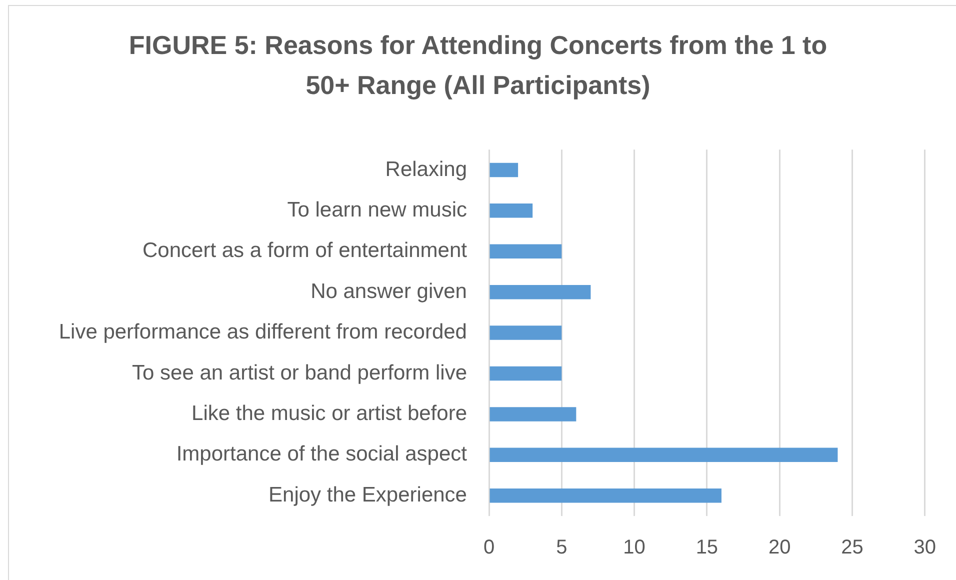 Image resolution: width=956 pixels, height=580 pixels. I want to click on y-tick-label: To see an artist or band perform live, so click(299, 372).